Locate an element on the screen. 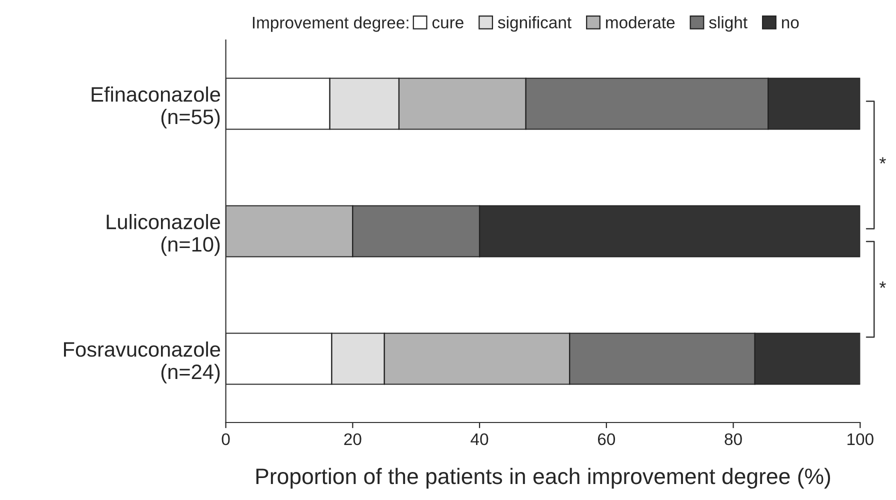  x-tick-label: 80 is located at coordinates (733, 439).